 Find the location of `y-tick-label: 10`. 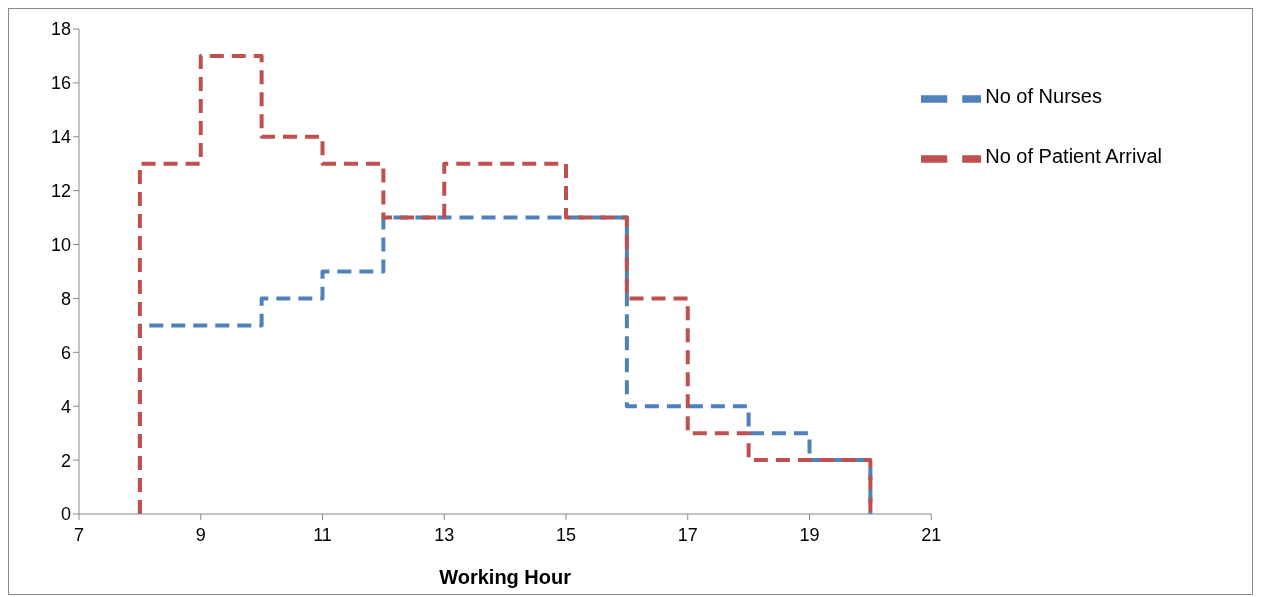

y-tick-label: 10 is located at coordinates (60, 244).